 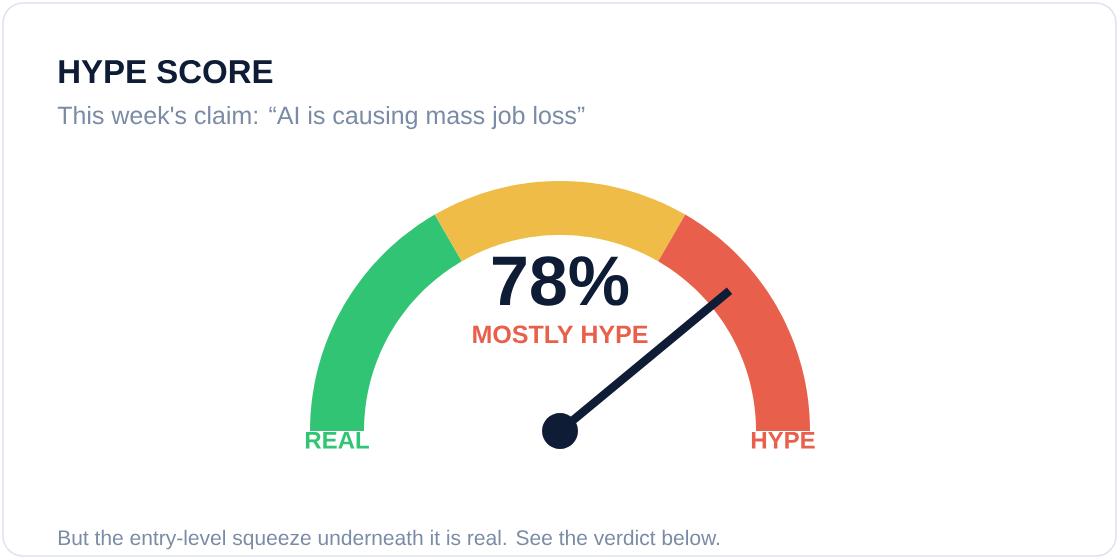 I want to click on slice-label: REAL, so click(x=337, y=440).